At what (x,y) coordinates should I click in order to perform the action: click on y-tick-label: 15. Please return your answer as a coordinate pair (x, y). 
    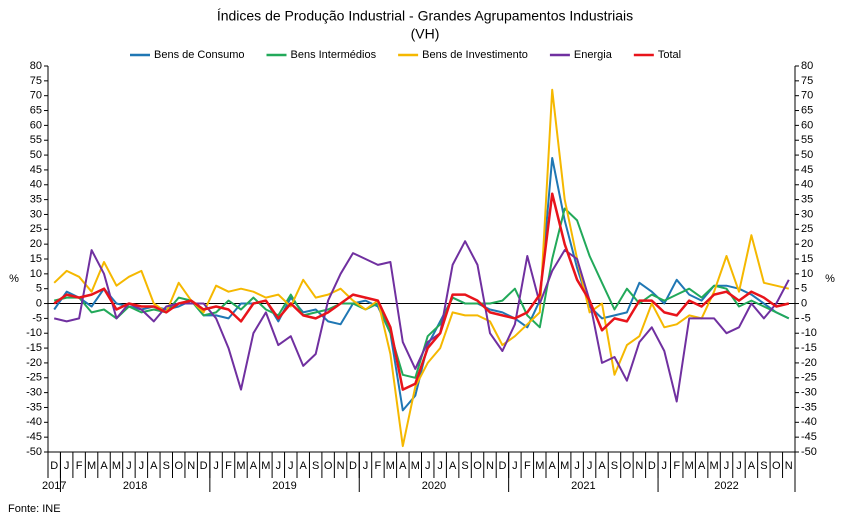
    Looking at the image, I should click on (36, 259).